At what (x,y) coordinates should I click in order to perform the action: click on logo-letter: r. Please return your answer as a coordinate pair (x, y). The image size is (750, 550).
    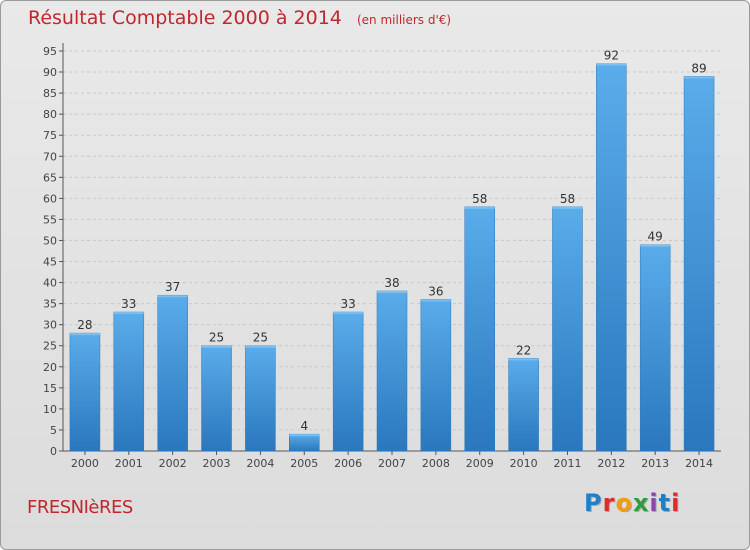
    Looking at the image, I should click on (609, 503).